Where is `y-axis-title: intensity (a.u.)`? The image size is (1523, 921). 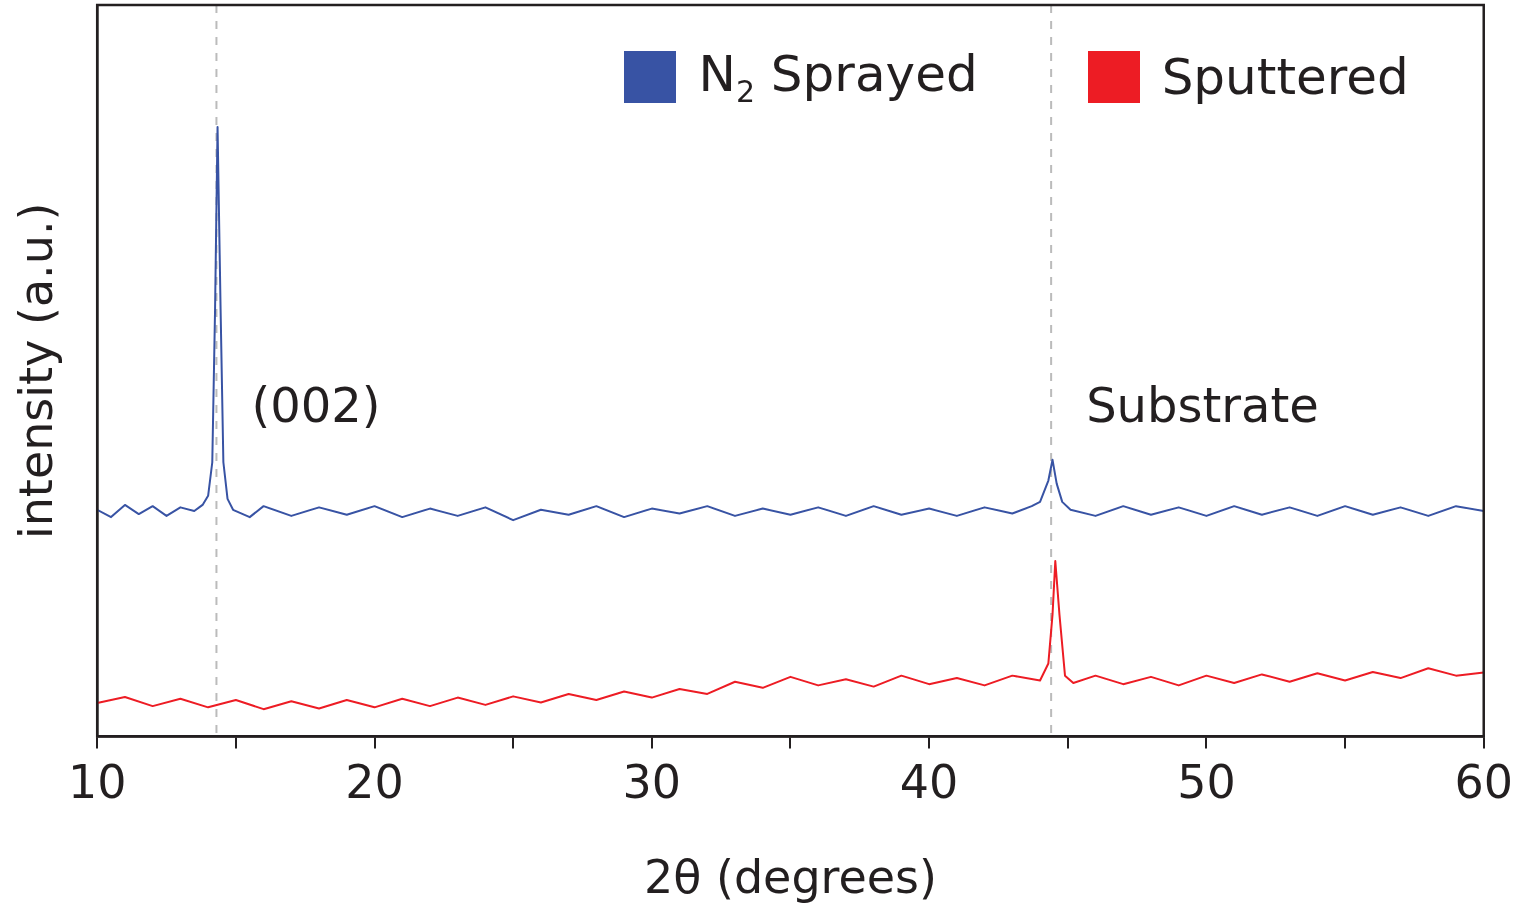 y-axis-title: intensity (a.u.) is located at coordinates (35, 371).